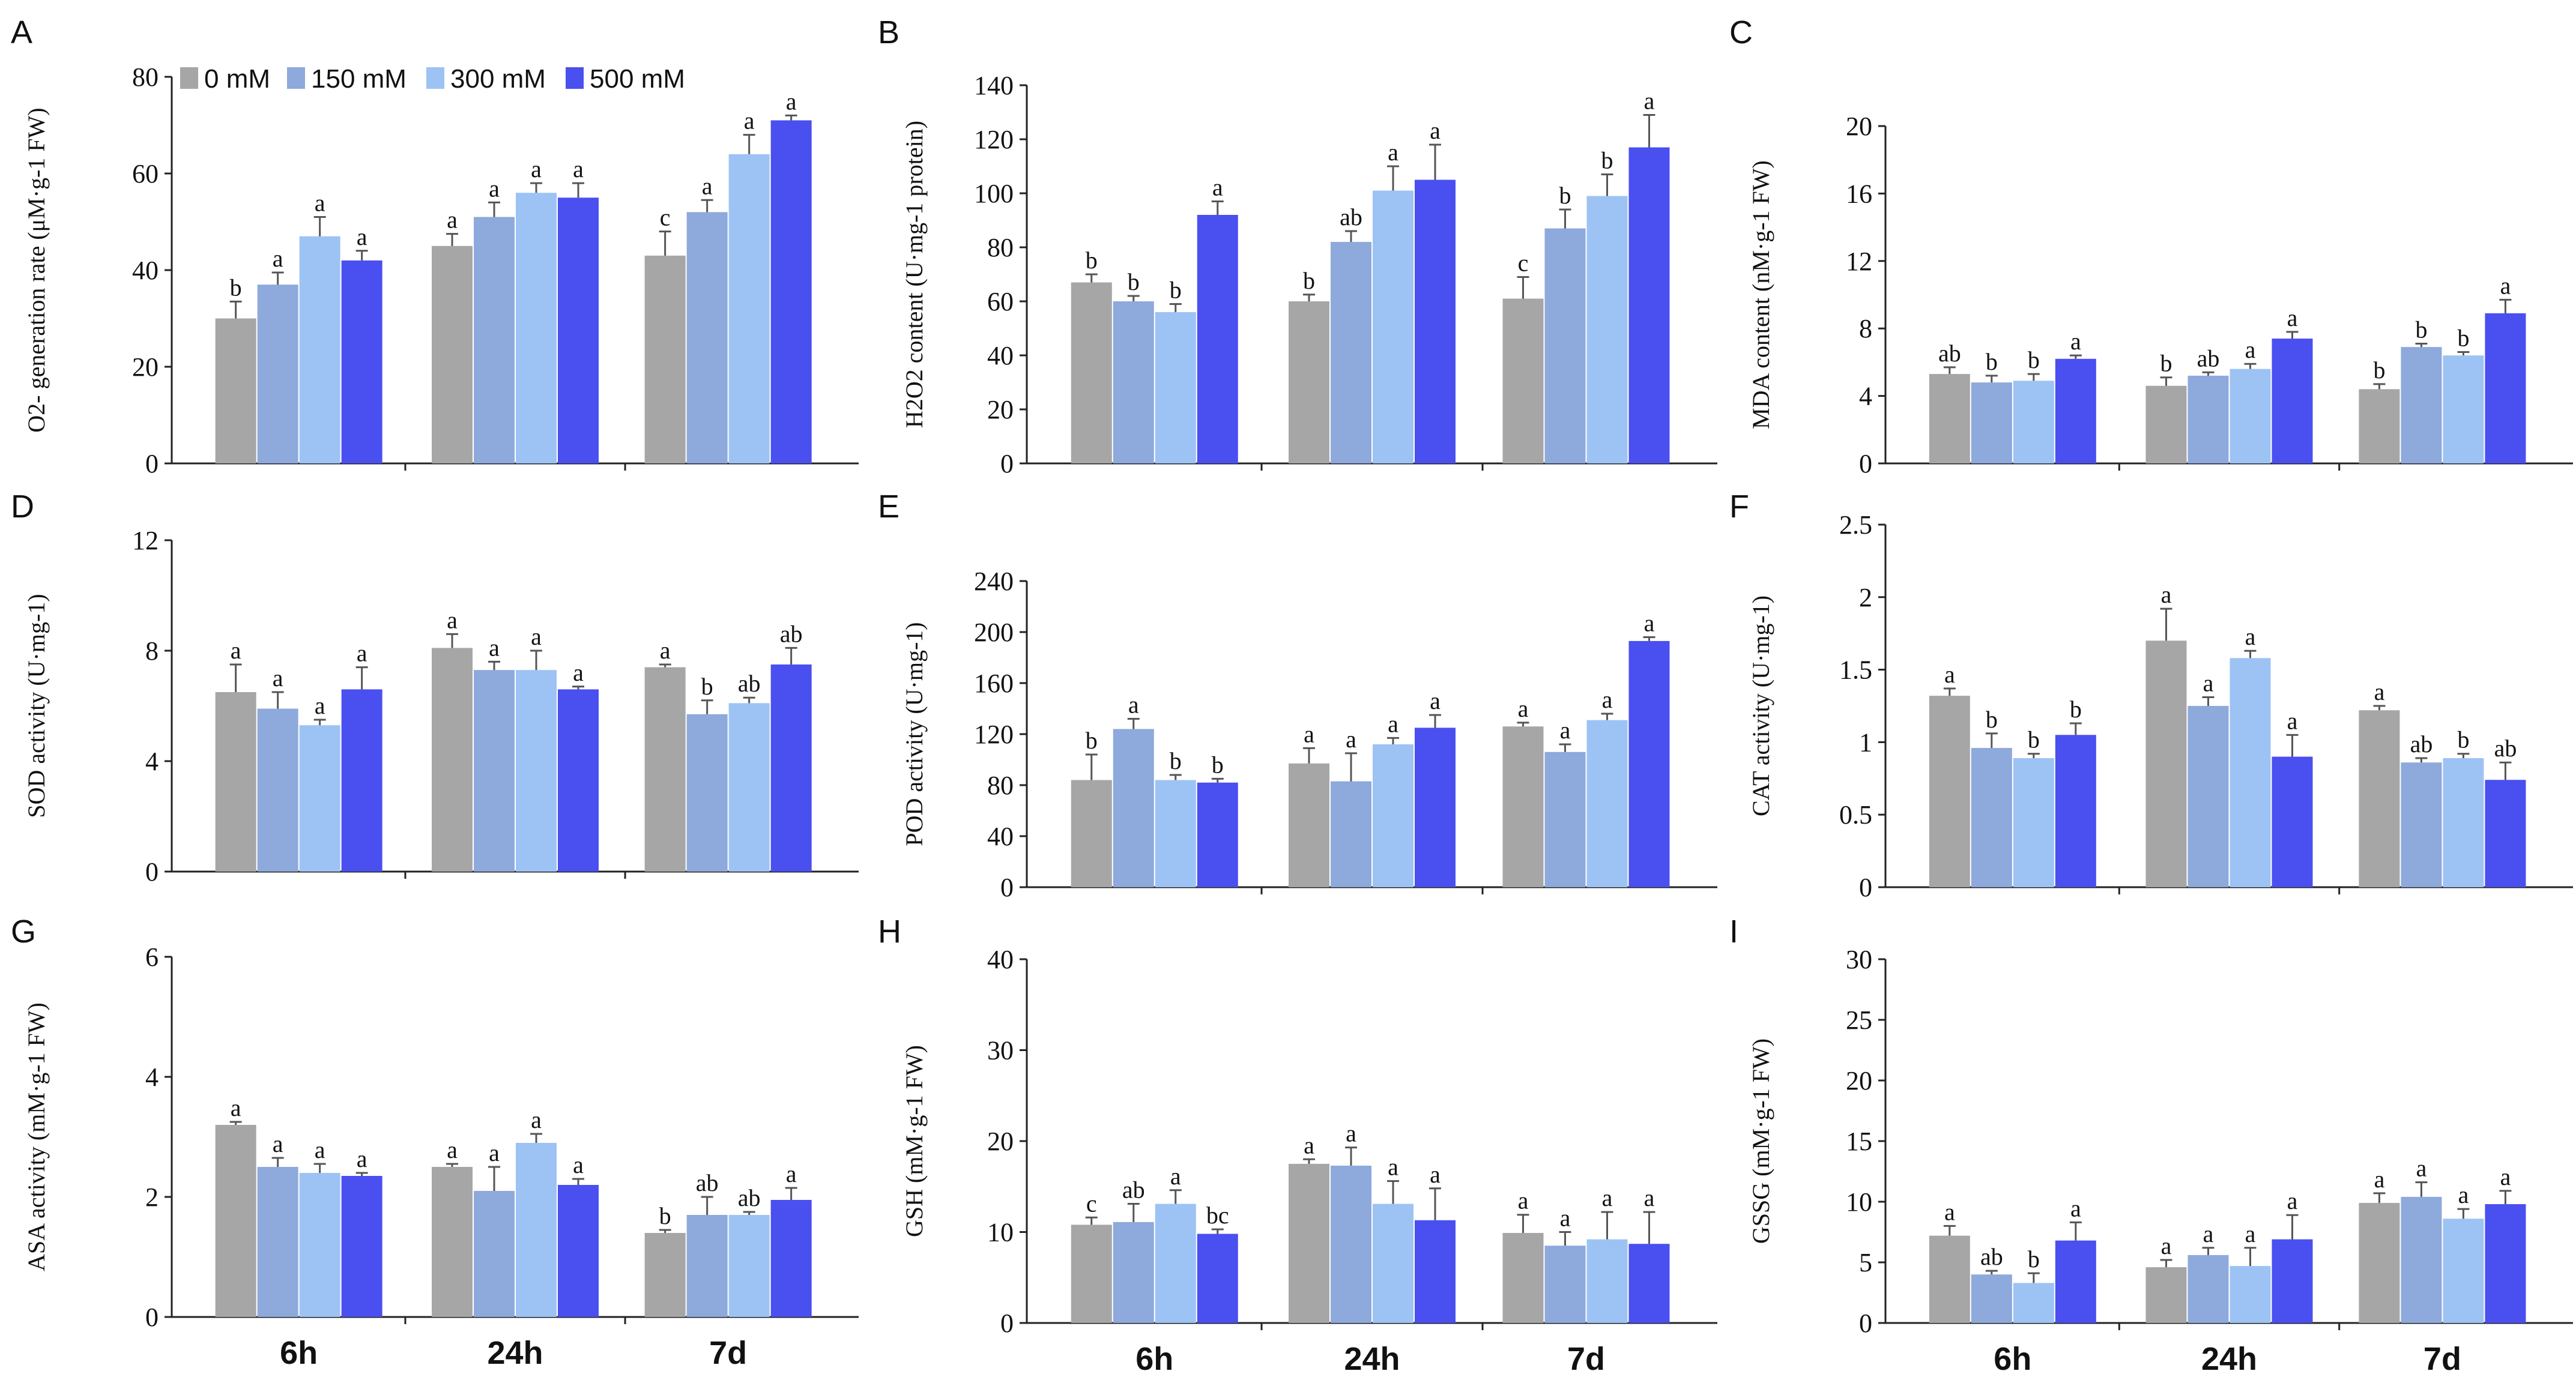 The image size is (2576, 1383). Describe the element at coordinates (994, 139) in the screenshot. I see `y-tick-label: 120` at that location.